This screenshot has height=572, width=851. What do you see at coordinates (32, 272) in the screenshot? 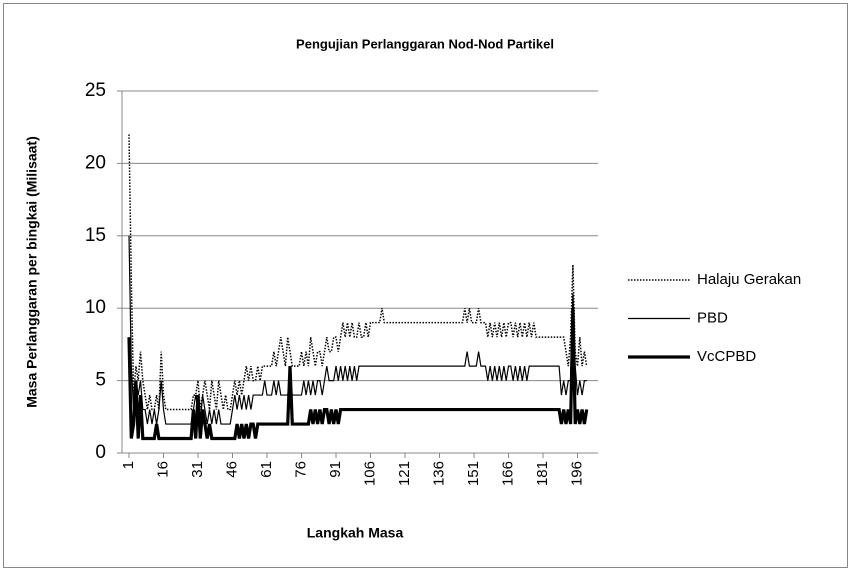
I see `y-axis-label: Masa Perlanggaran per bingkai (Milisaat)` at bounding box center [32, 272].